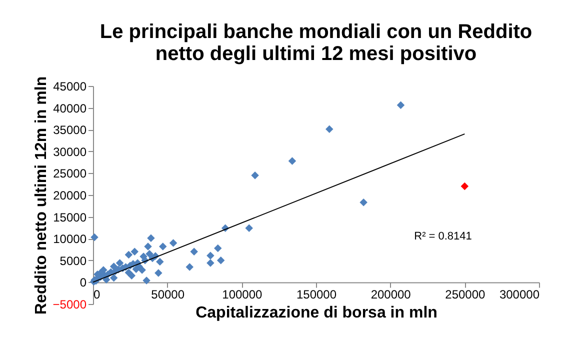 The image size is (578, 348). I want to click on y-tick-label: 45000, so click(70, 87).